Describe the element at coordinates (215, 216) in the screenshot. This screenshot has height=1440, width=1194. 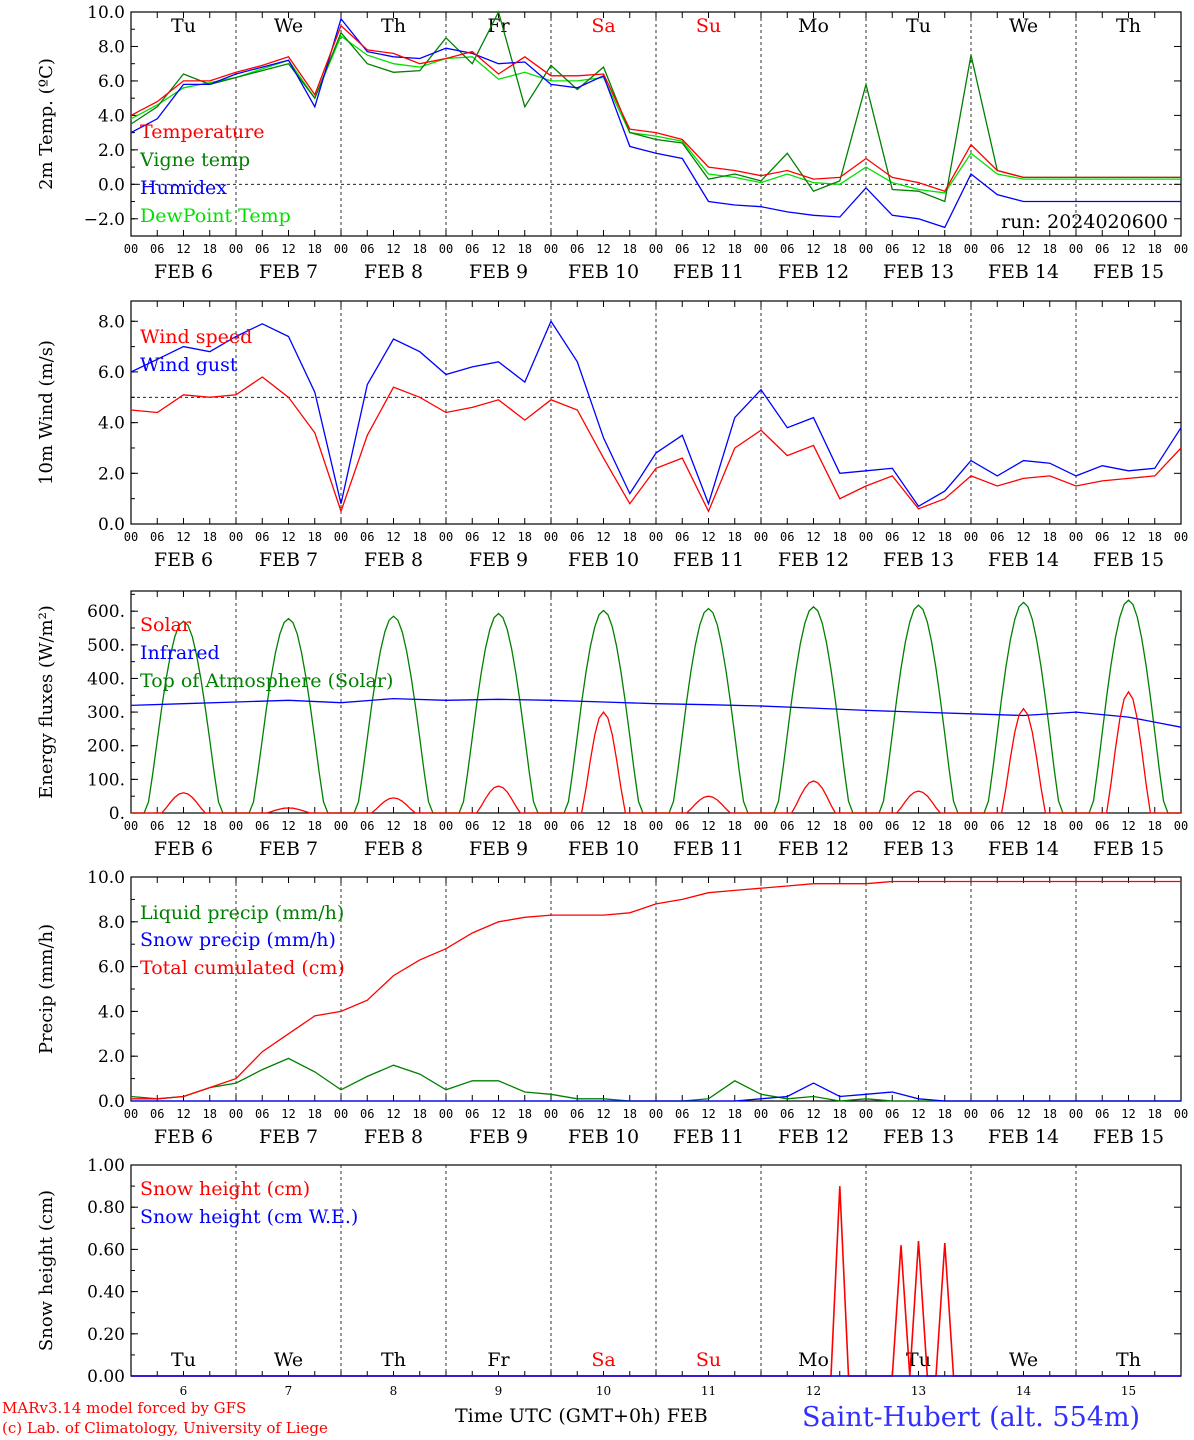
I see `legend-entry: DewPoint Temp` at that location.